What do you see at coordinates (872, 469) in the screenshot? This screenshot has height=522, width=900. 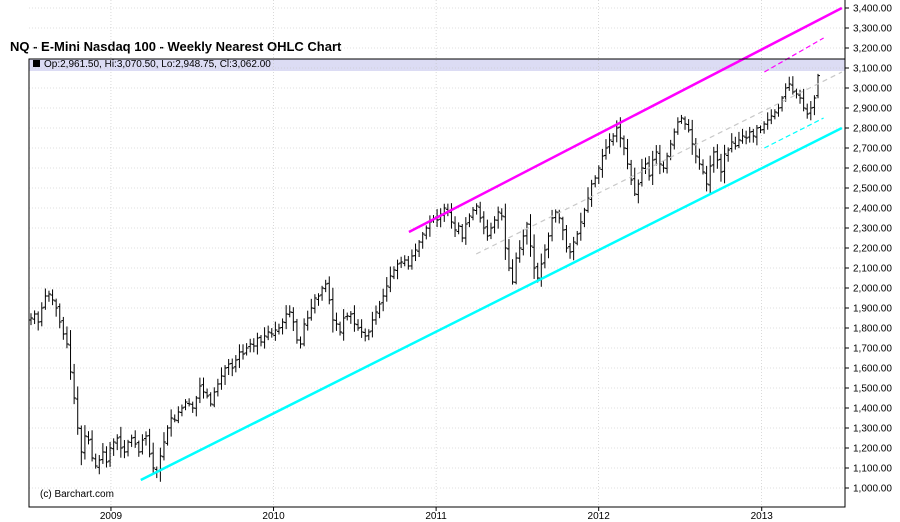 I see `y-tick-label: 1,100.00` at bounding box center [872, 469].